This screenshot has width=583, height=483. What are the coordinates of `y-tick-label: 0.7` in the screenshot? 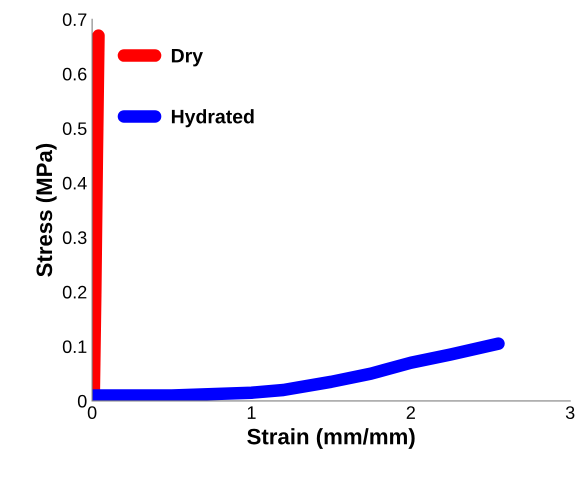 It's located at (74, 19).